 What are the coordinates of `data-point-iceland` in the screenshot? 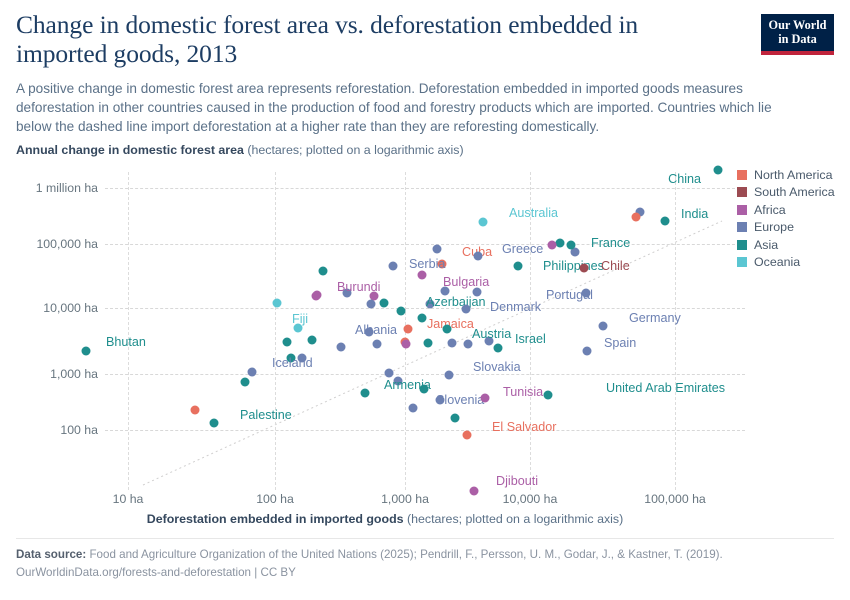 It's located at (252, 372).